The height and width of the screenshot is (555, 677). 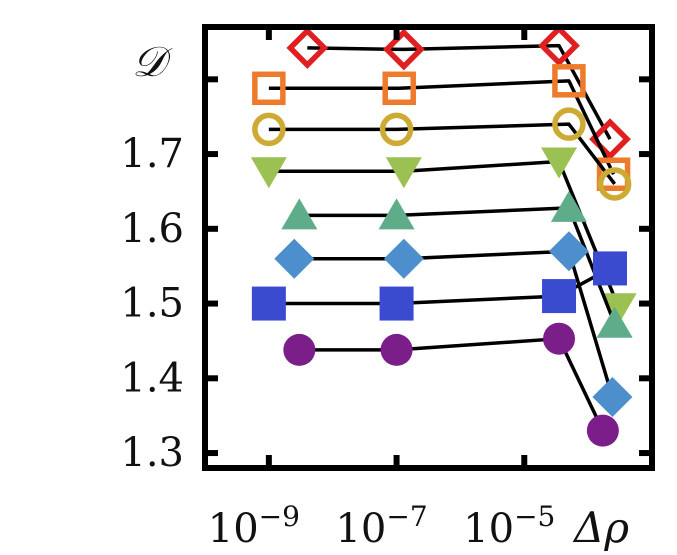 What do you see at coordinates (152, 378) in the screenshot?
I see `y-tick-label: 1.4` at bounding box center [152, 378].